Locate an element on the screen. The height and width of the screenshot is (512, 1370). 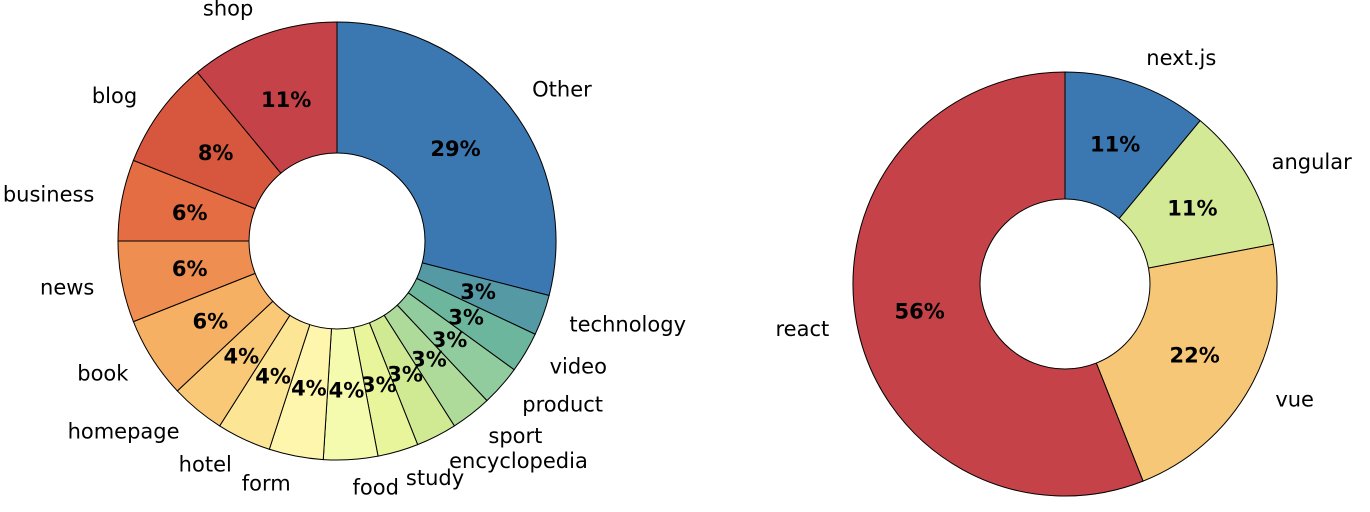
slice-label-sport: sport is located at coordinates (515, 436).